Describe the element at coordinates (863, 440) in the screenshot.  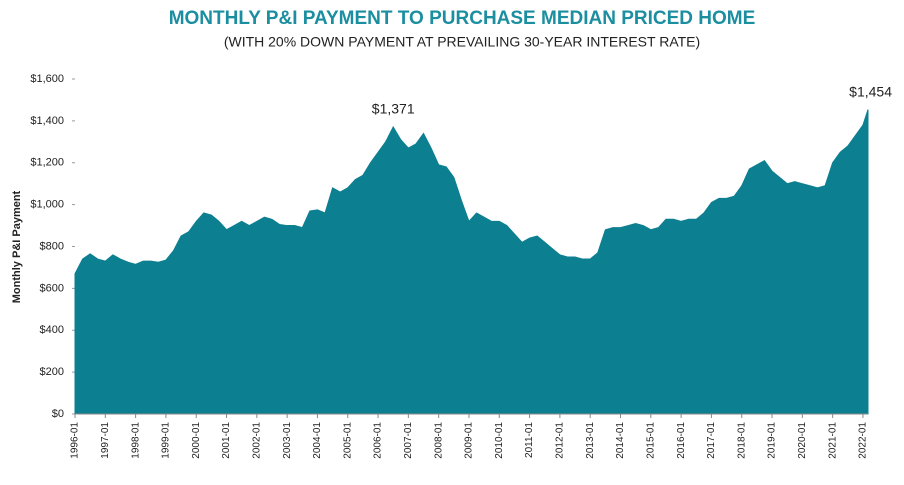
I see `x-tick-label: 2022-01` at that location.